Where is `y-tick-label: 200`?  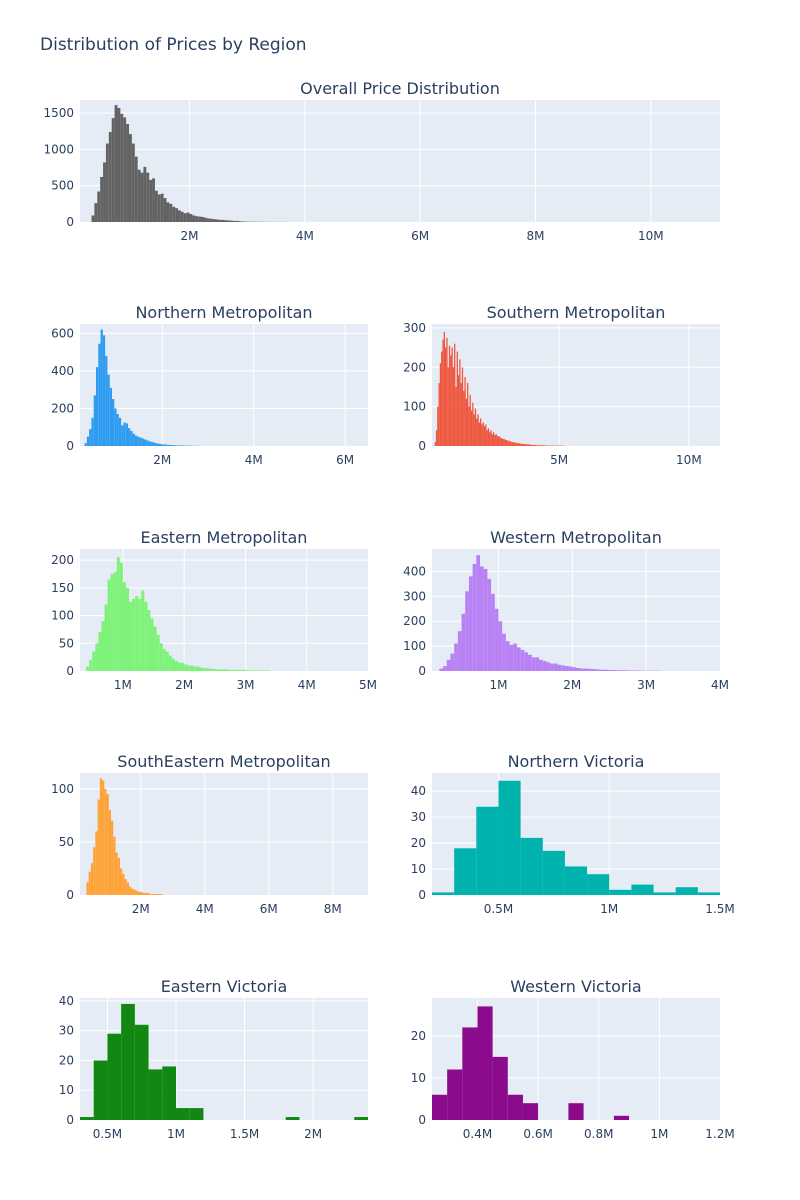 y-tick-label: 200 is located at coordinates (62, 560).